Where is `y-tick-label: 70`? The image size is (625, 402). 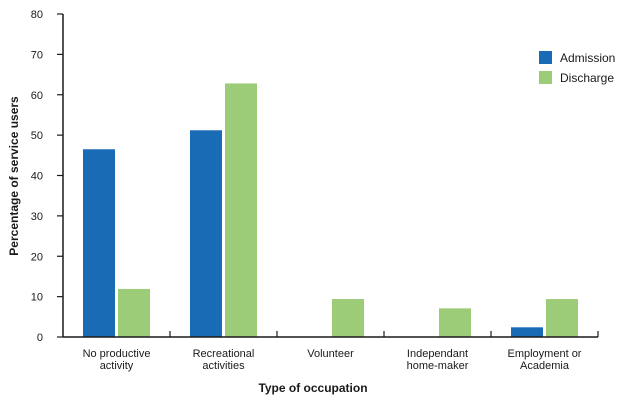 y-tick-label: 70 is located at coordinates (37, 55).